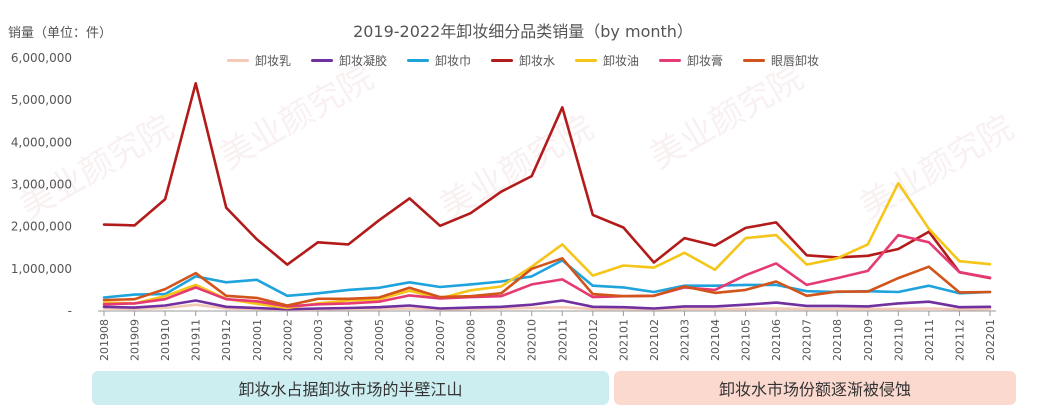 This screenshot has height=413, width=1046. I want to click on x-tick-label: 202002, so click(287, 340).